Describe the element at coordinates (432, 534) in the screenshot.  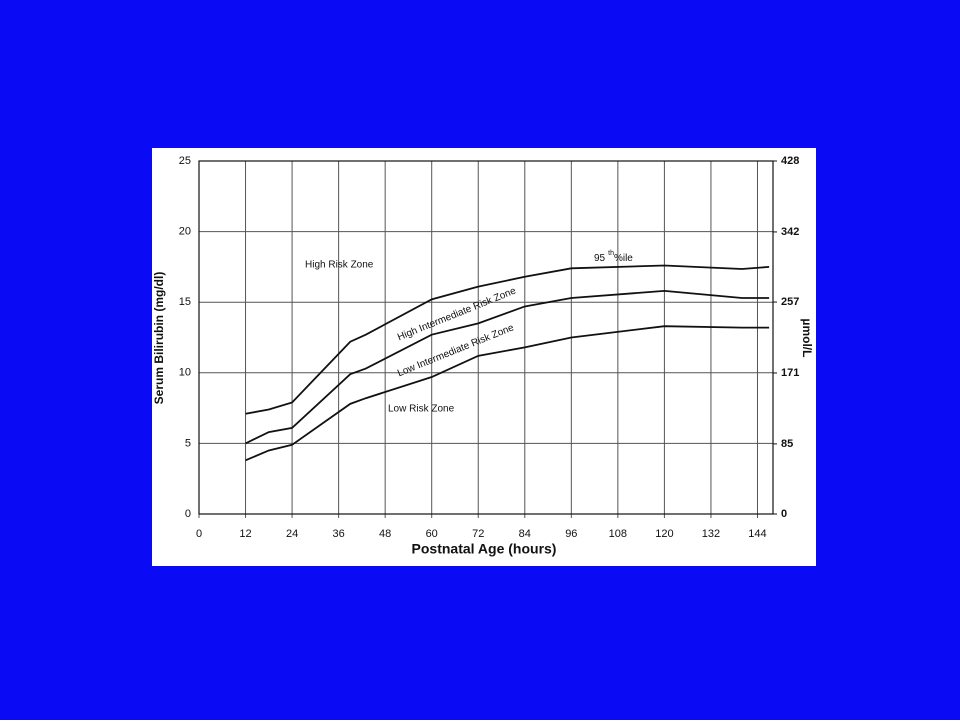
I see `x-tick-label: 60` at that location.